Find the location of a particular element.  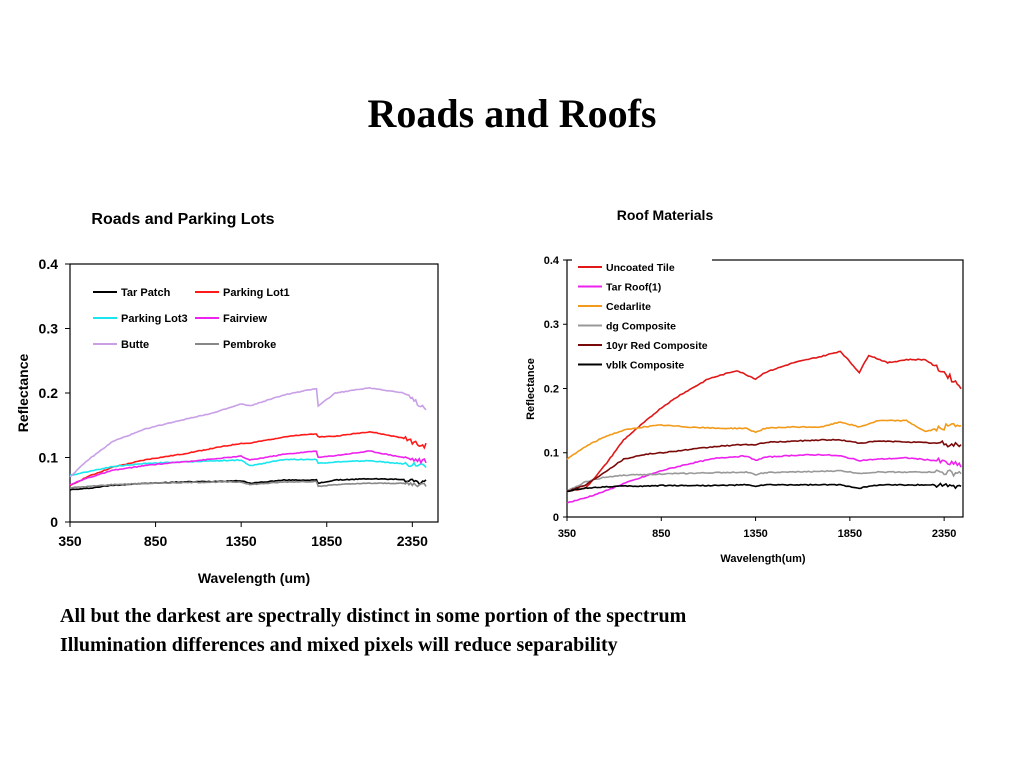

legend-label: Parking Lot3 is located at coordinates (154, 319).